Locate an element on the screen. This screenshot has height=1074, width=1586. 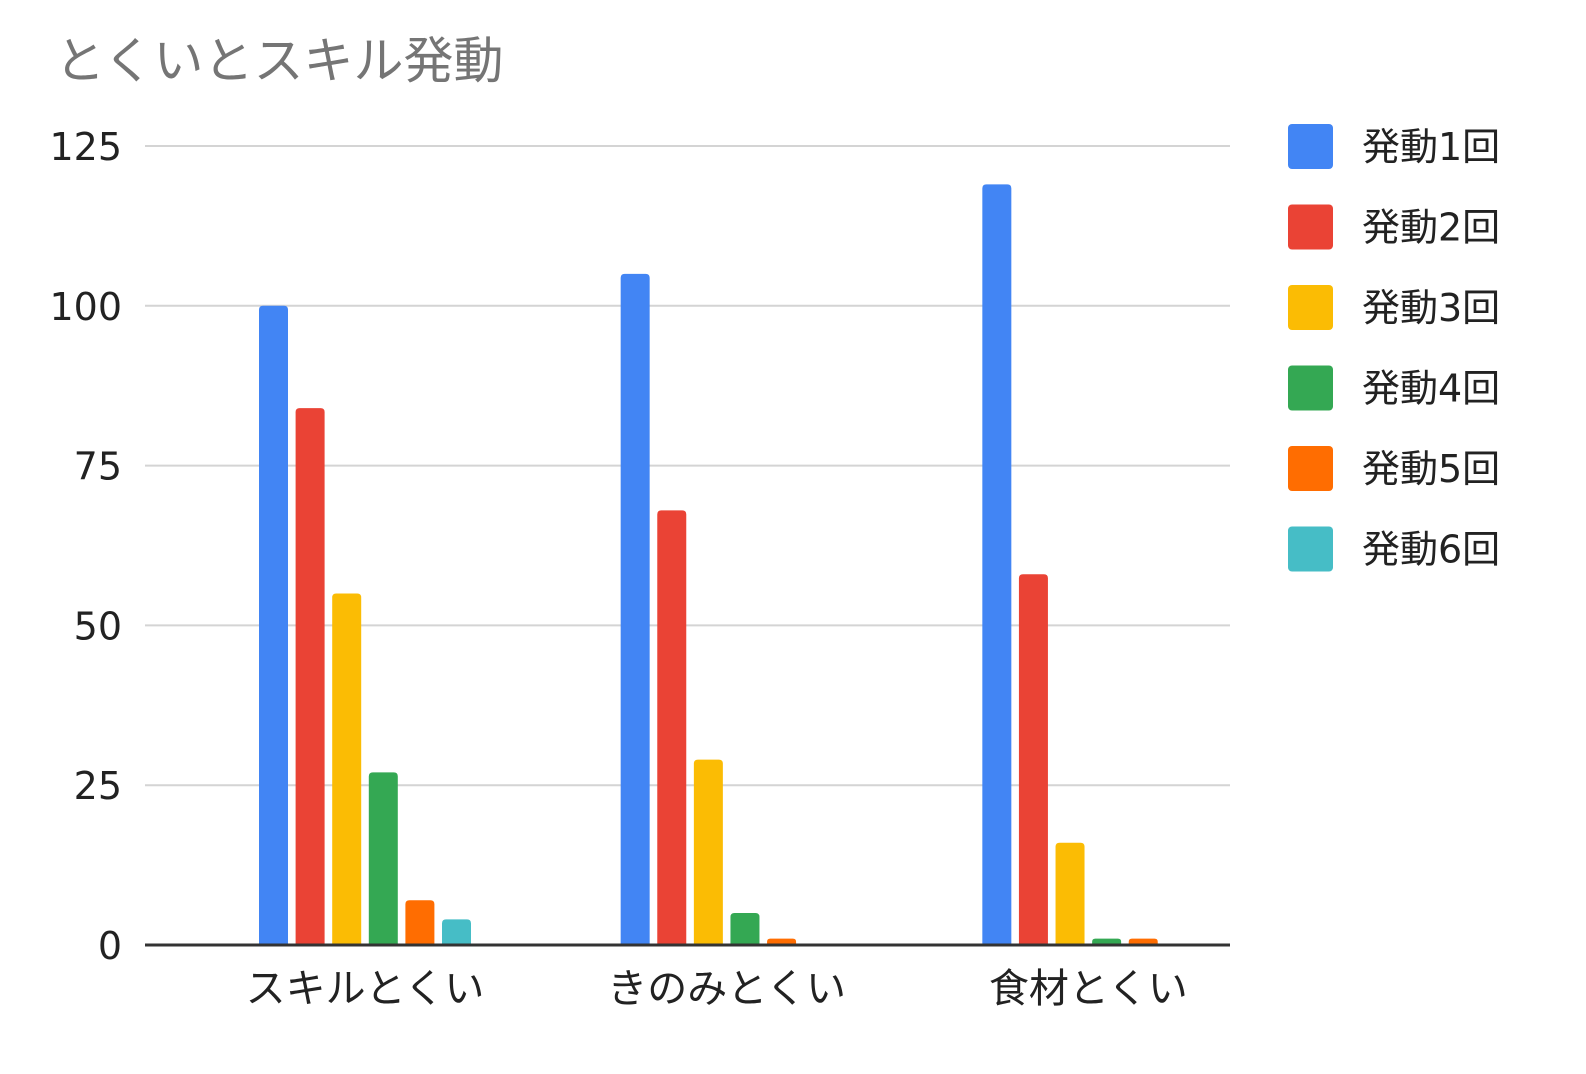
legend-label: 発動1回 is located at coordinates (1431, 147).